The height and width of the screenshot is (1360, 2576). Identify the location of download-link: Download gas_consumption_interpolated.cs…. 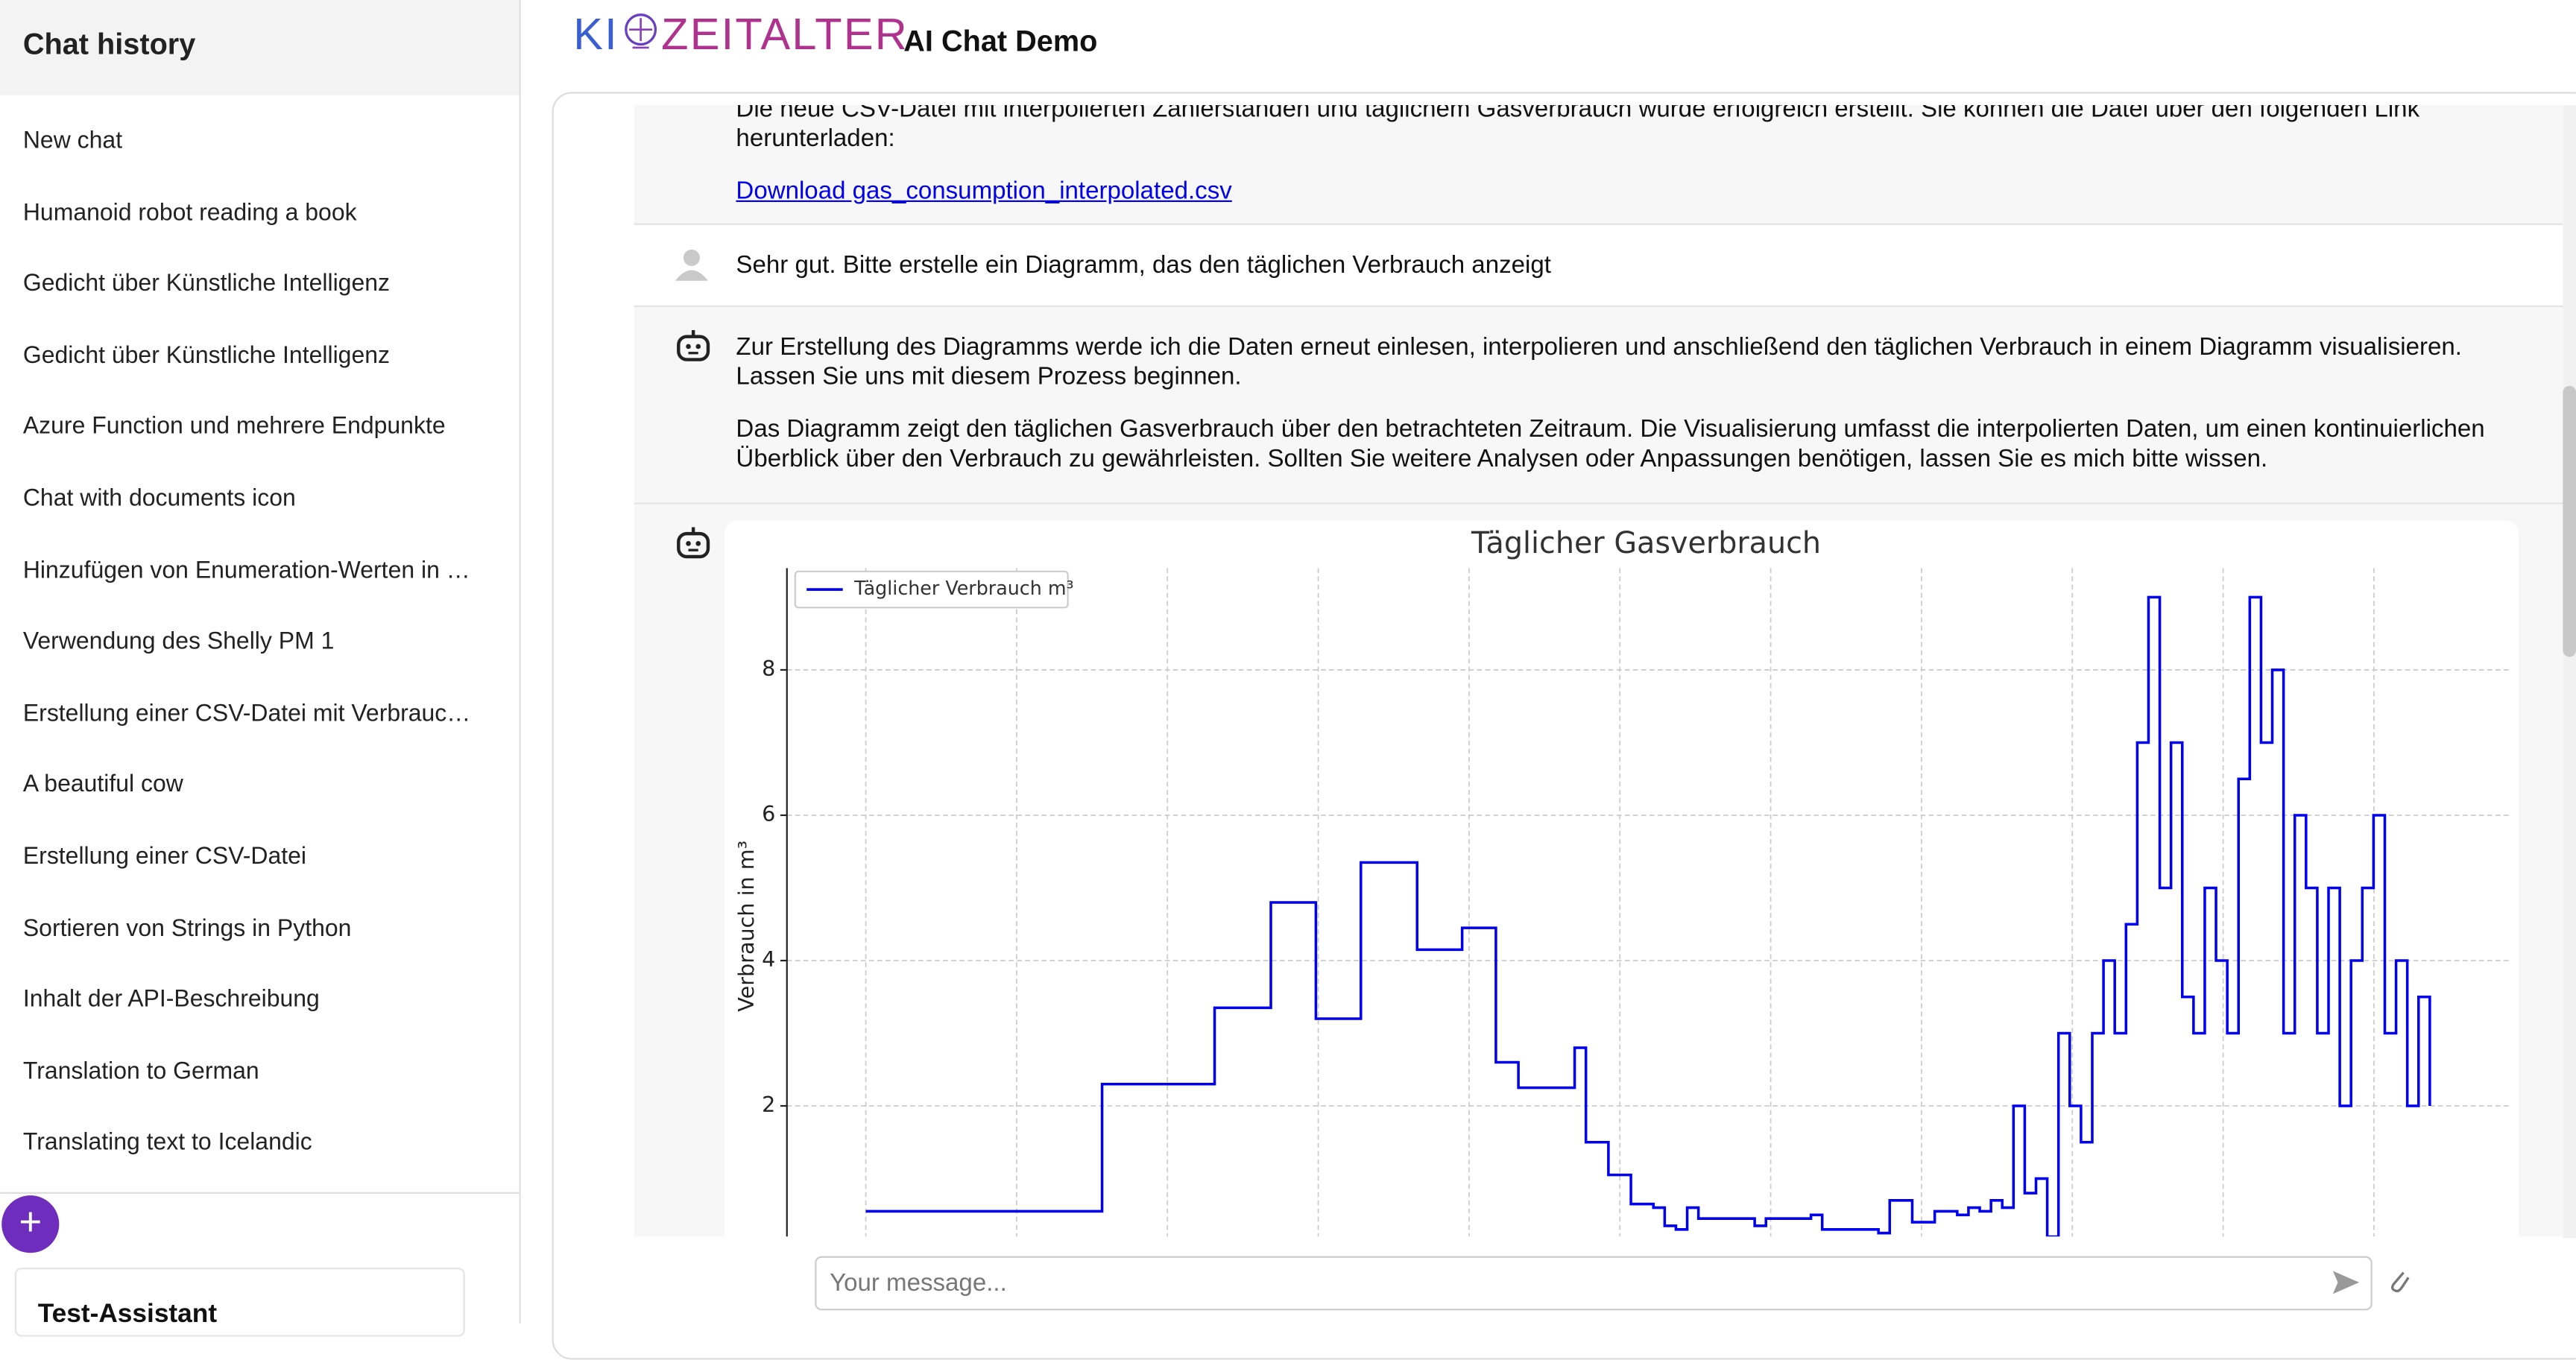
(984, 191).